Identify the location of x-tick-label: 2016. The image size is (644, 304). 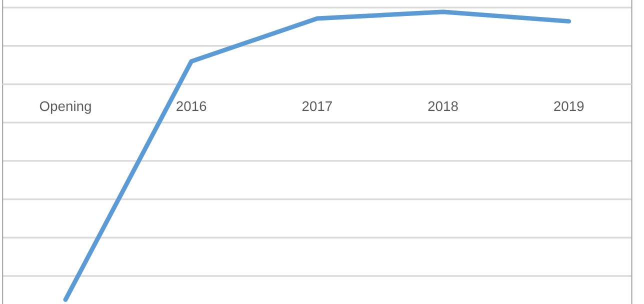
(191, 106).